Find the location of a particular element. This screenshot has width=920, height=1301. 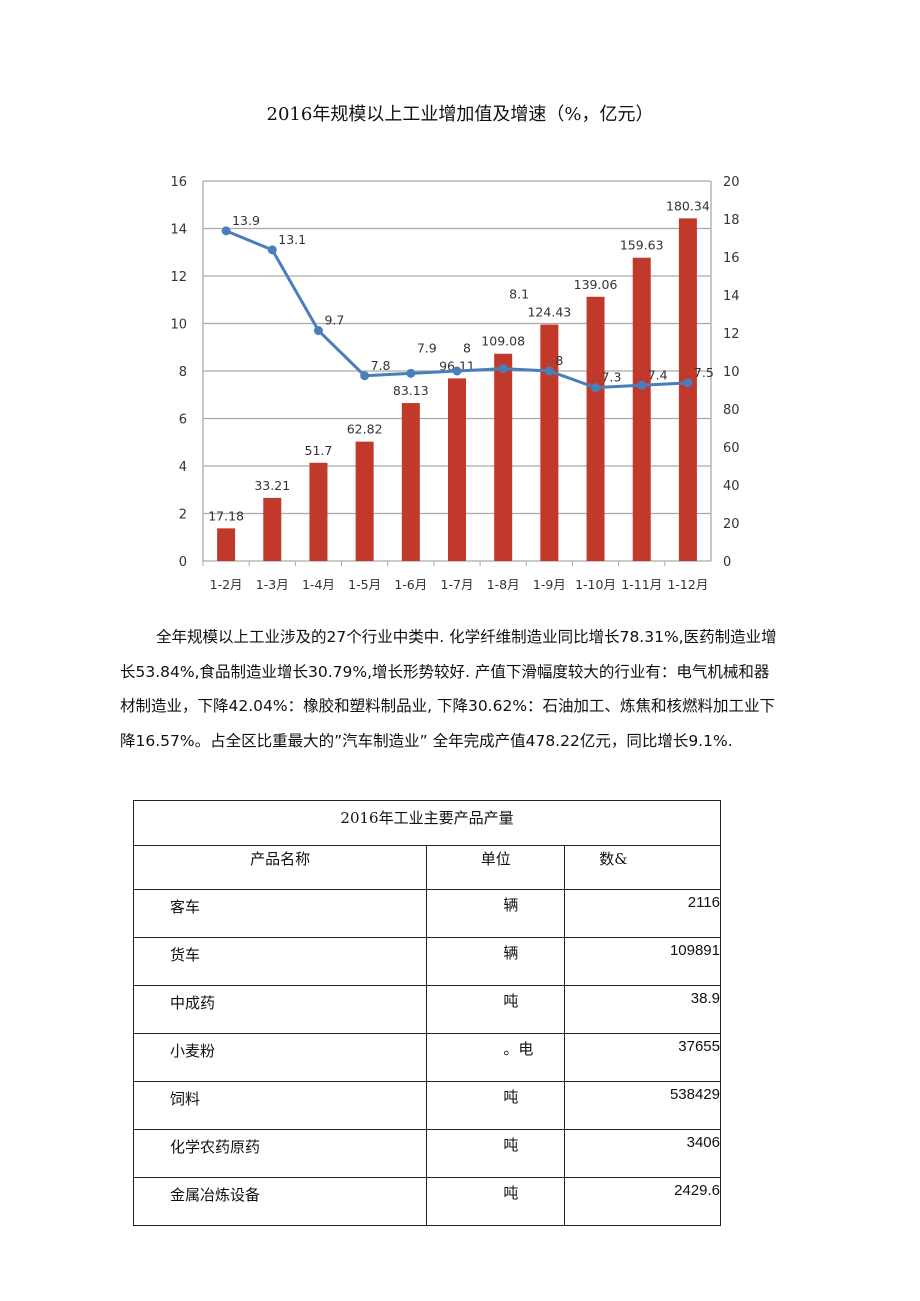

line-label: 7.5 is located at coordinates (704, 372).